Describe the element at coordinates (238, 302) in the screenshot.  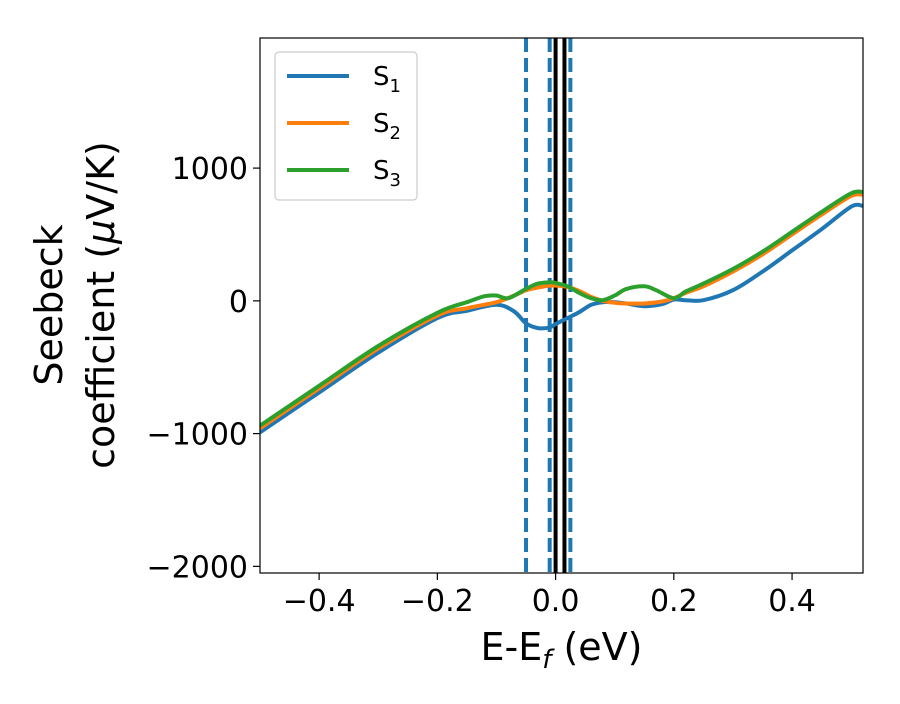
I see `y-tick-label: 0` at that location.